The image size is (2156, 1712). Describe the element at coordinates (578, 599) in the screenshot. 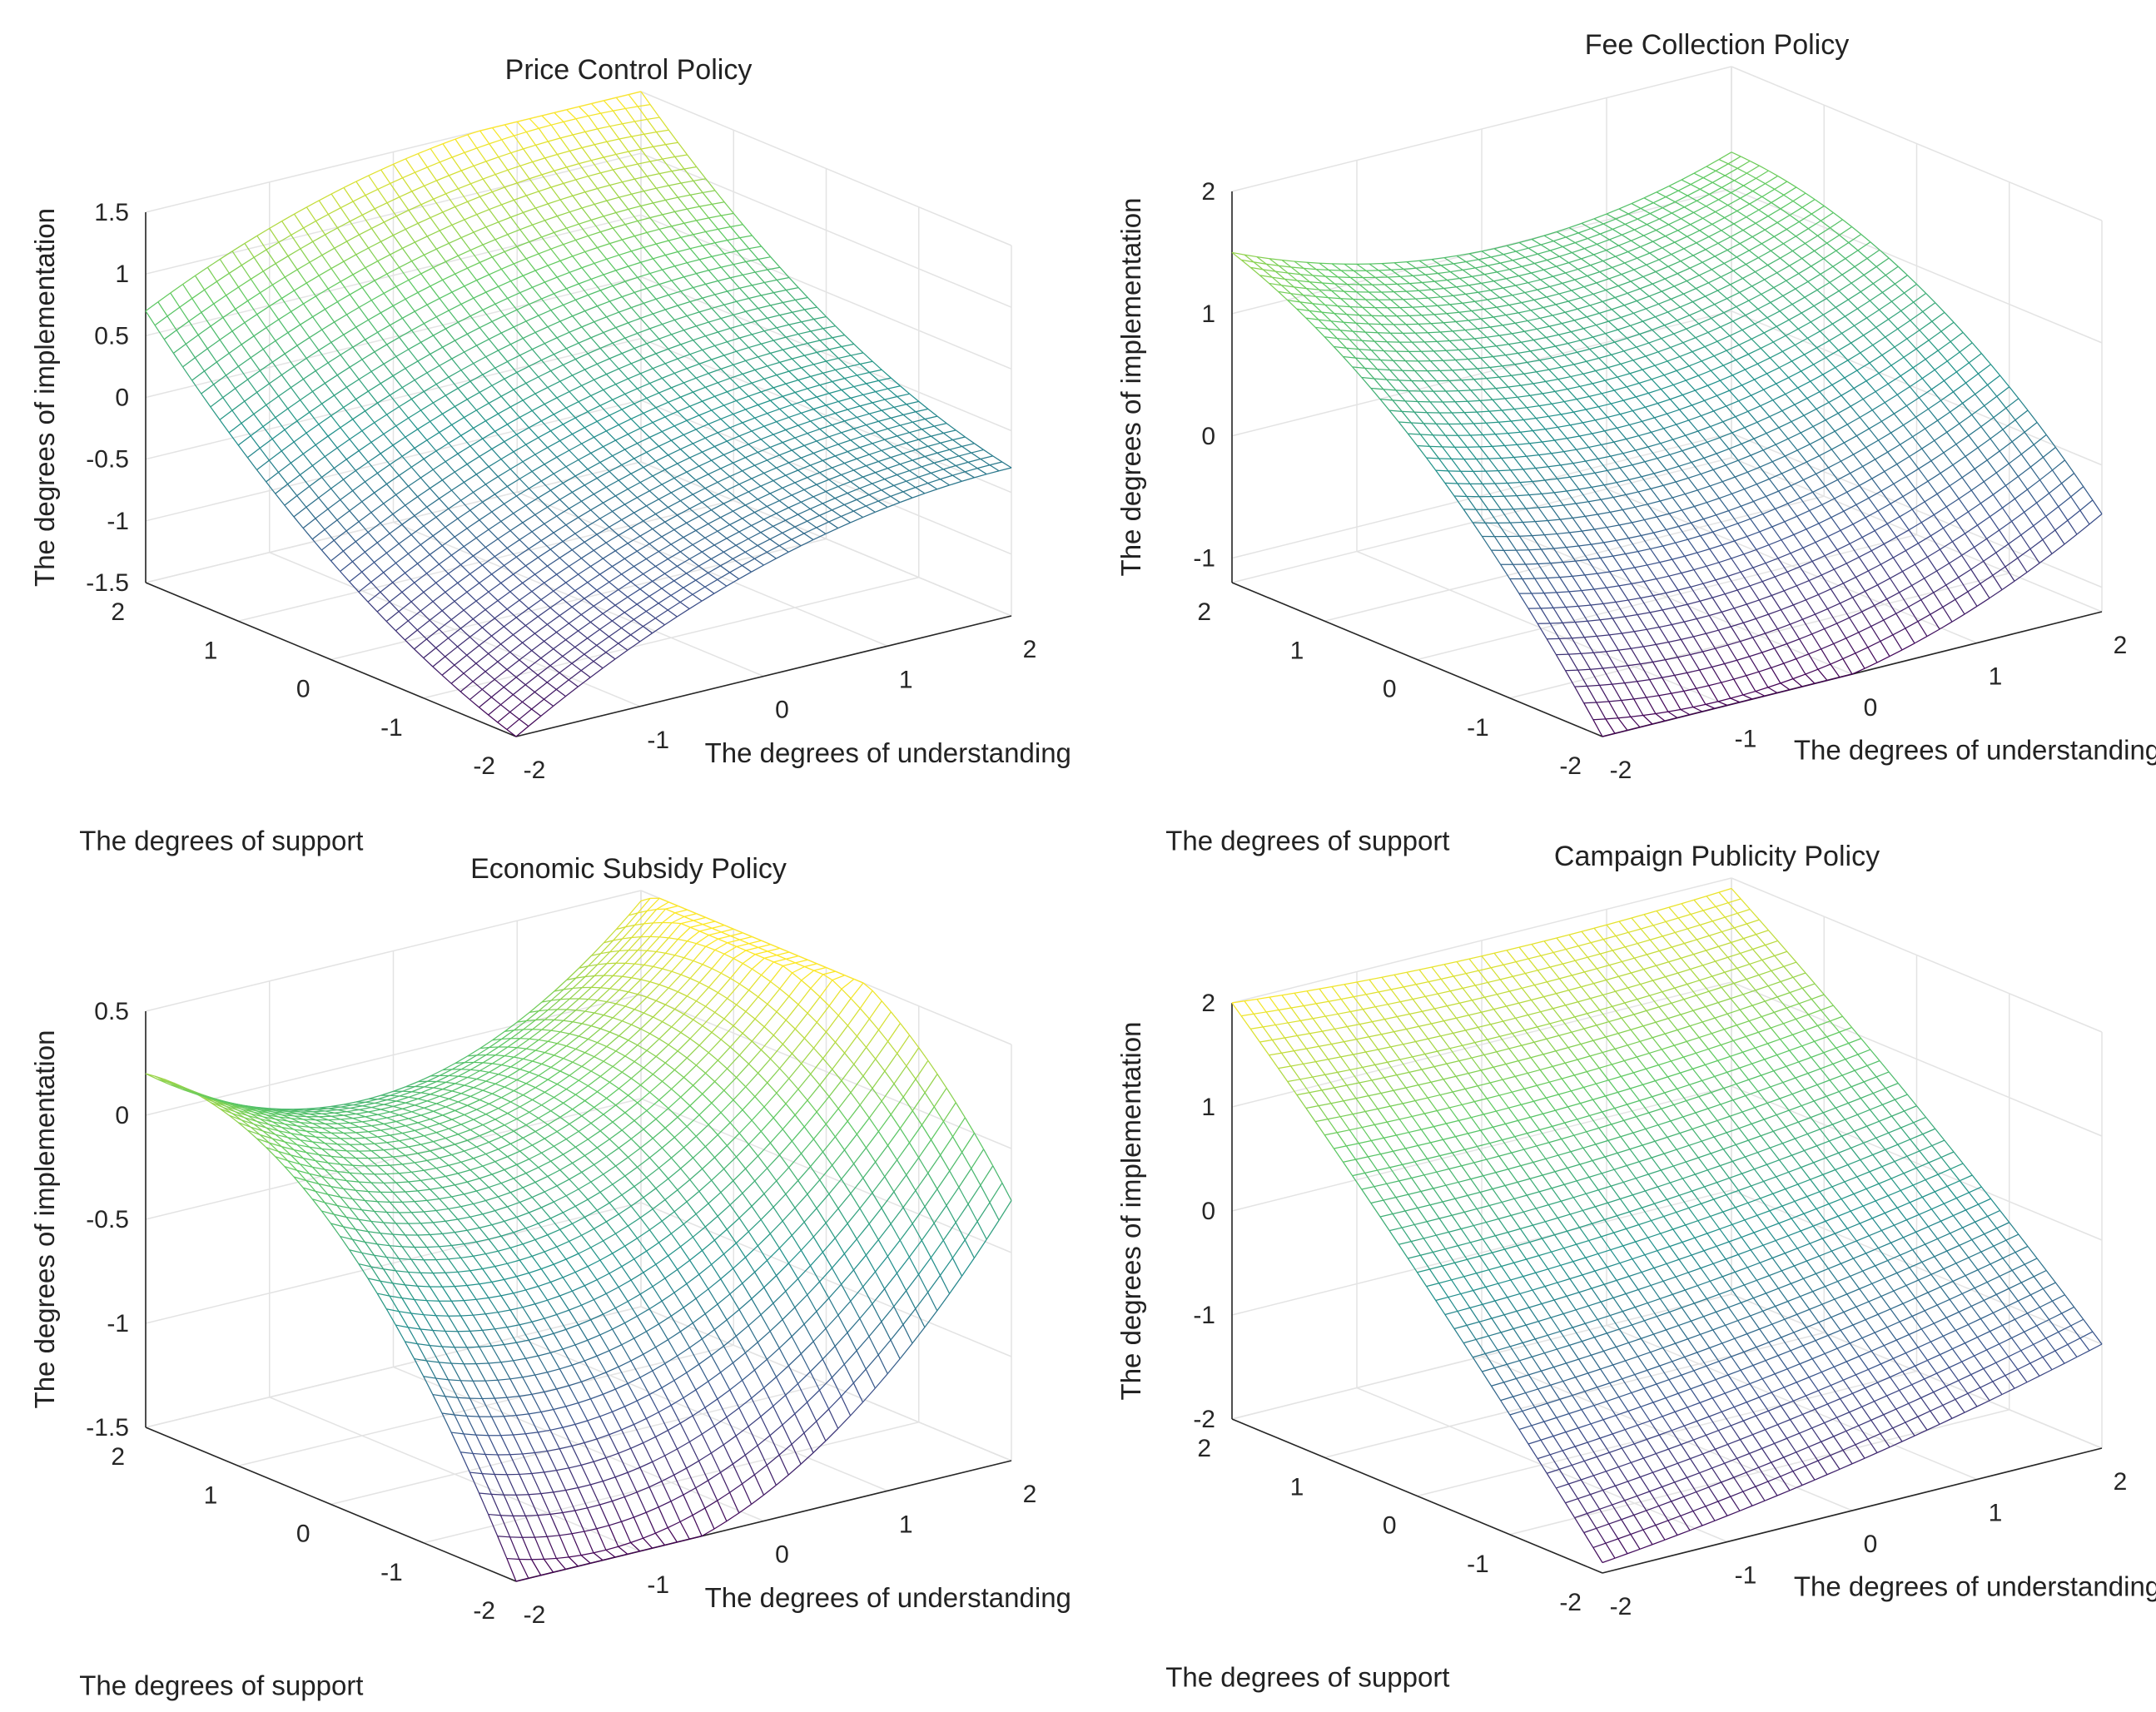

I see `grid-line` at that location.